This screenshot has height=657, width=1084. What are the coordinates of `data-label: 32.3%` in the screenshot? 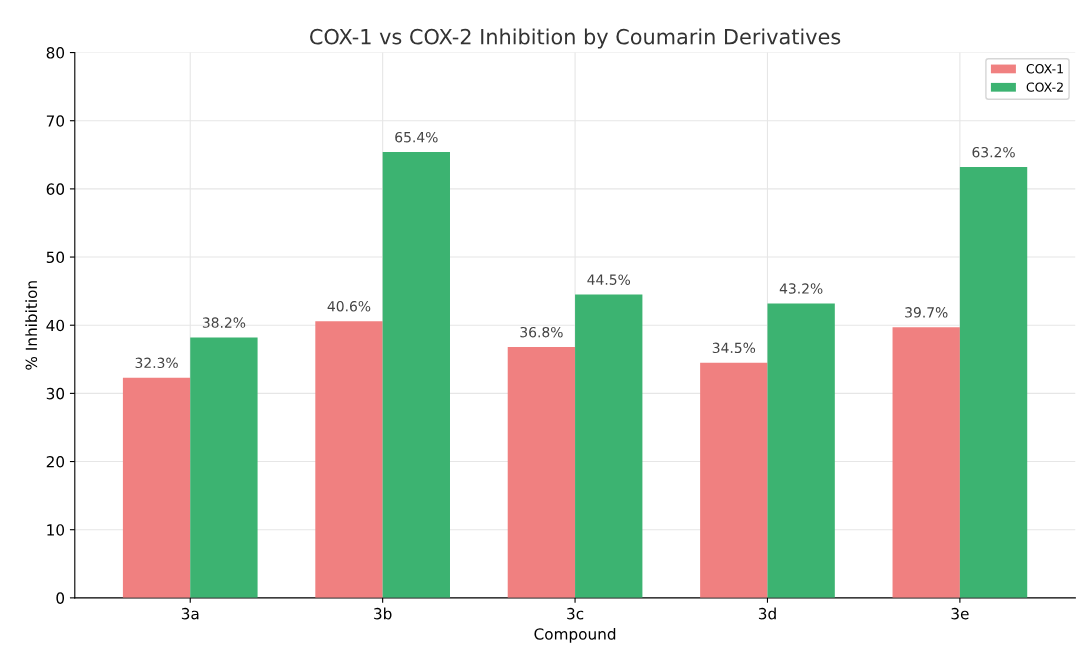 It's located at (156, 363).